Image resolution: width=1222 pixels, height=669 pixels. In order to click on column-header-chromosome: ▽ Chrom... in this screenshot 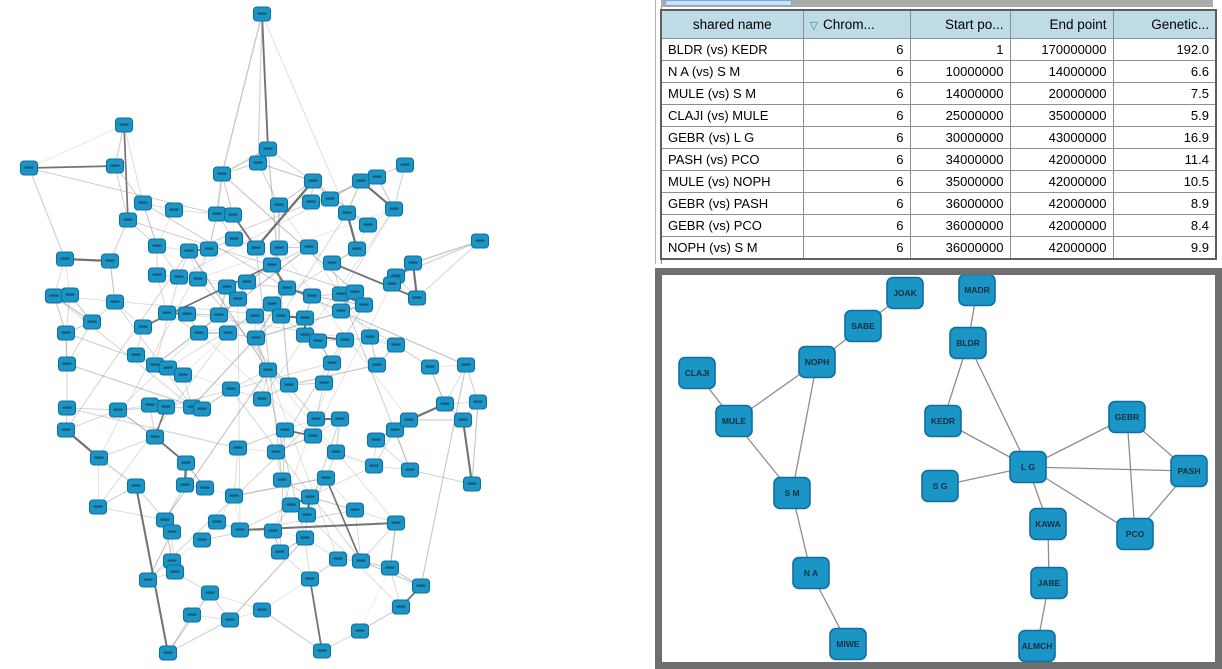, I will do `click(856, 24)`.